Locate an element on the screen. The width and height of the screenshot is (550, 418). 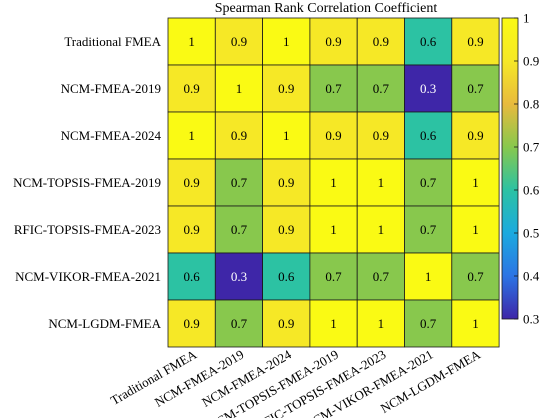
row-label: NCM-VIKOR-FMEA-2021 is located at coordinates (88, 276).